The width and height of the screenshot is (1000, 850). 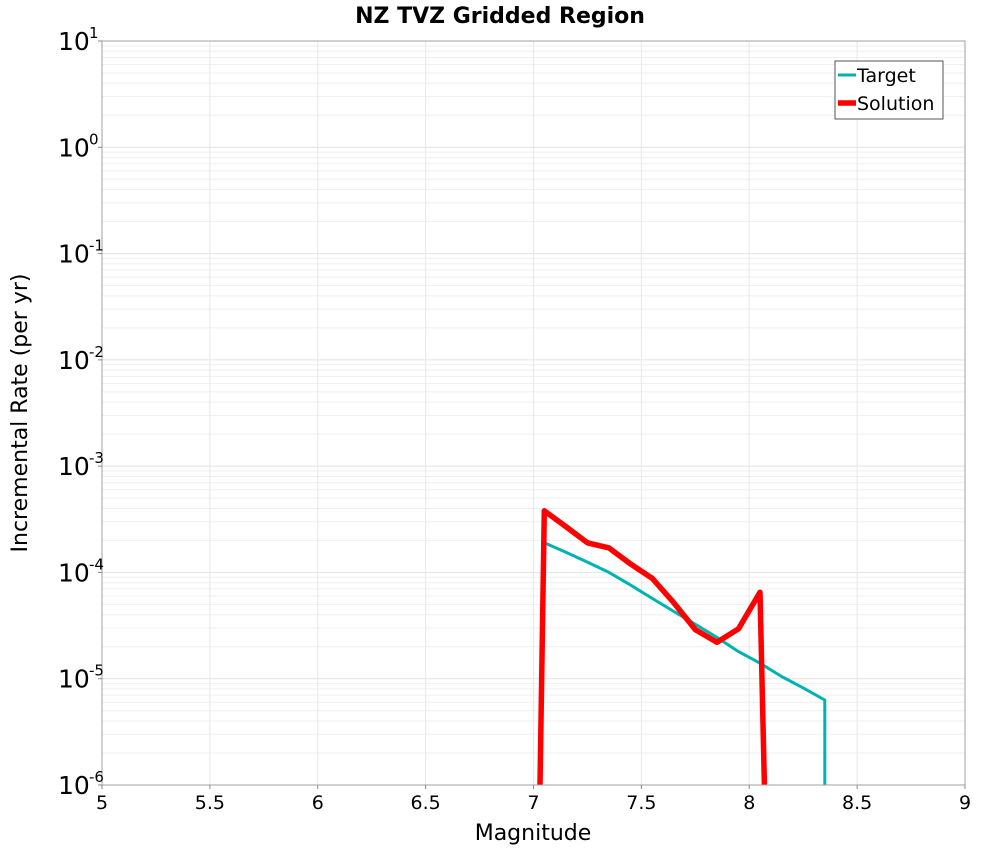 What do you see at coordinates (96, 564) in the screenshot?
I see `y-tick-exponent: -4` at bounding box center [96, 564].